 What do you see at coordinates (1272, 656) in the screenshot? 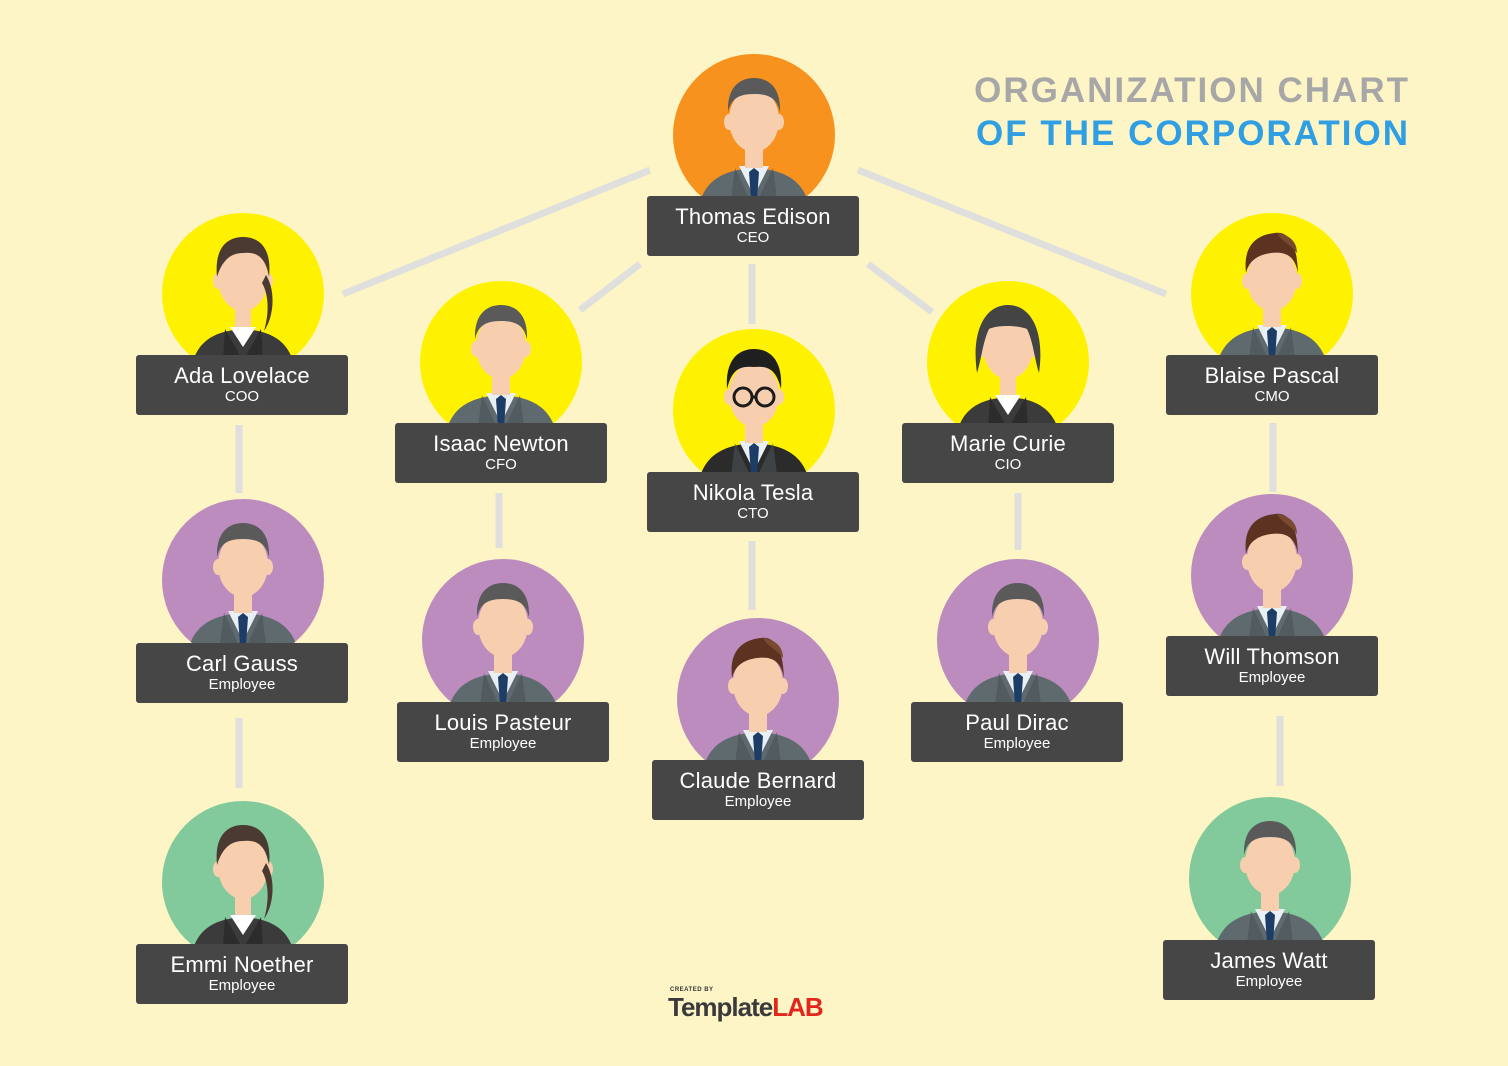
I see `person-name: Will Thomson` at bounding box center [1272, 656].